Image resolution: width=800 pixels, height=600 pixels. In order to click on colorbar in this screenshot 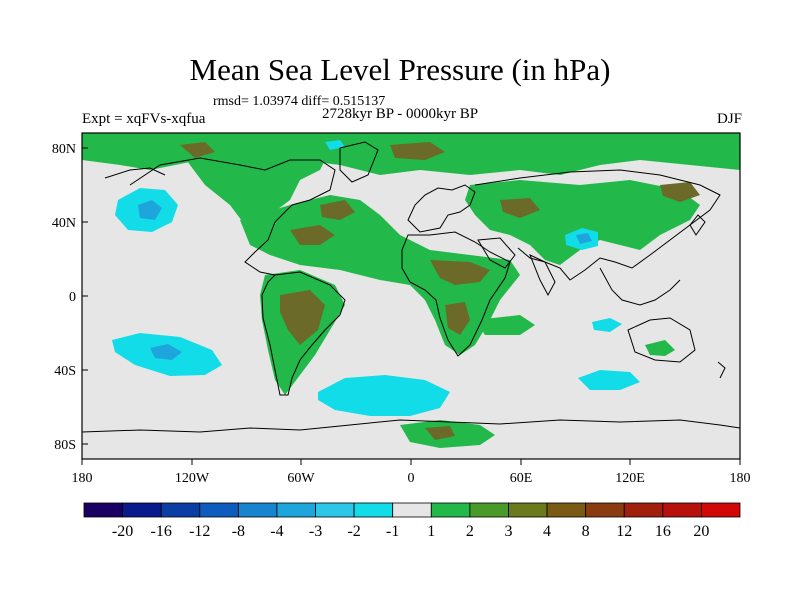, I will do `click(412, 510)`.